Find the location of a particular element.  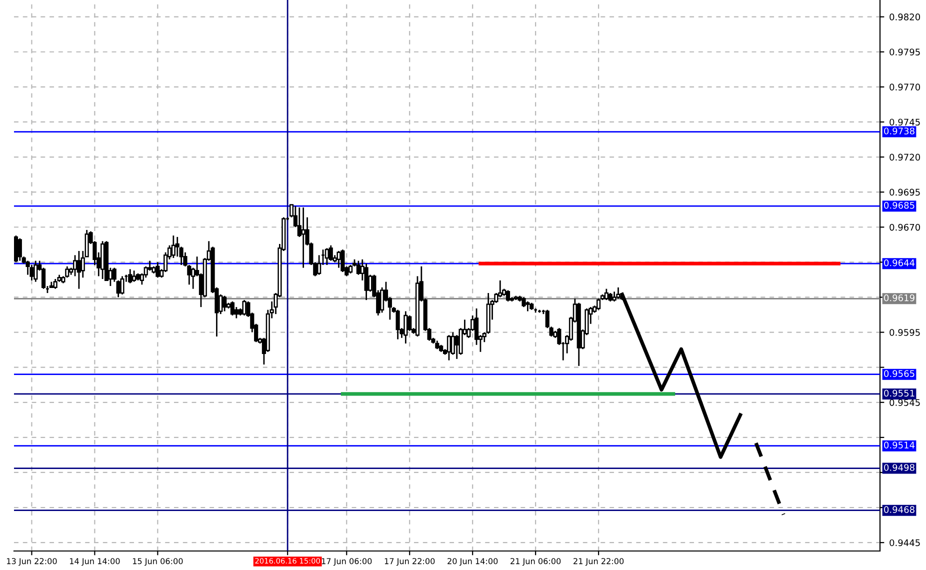

x-tick-label: 15 Jun 06:00 is located at coordinates (157, 562).